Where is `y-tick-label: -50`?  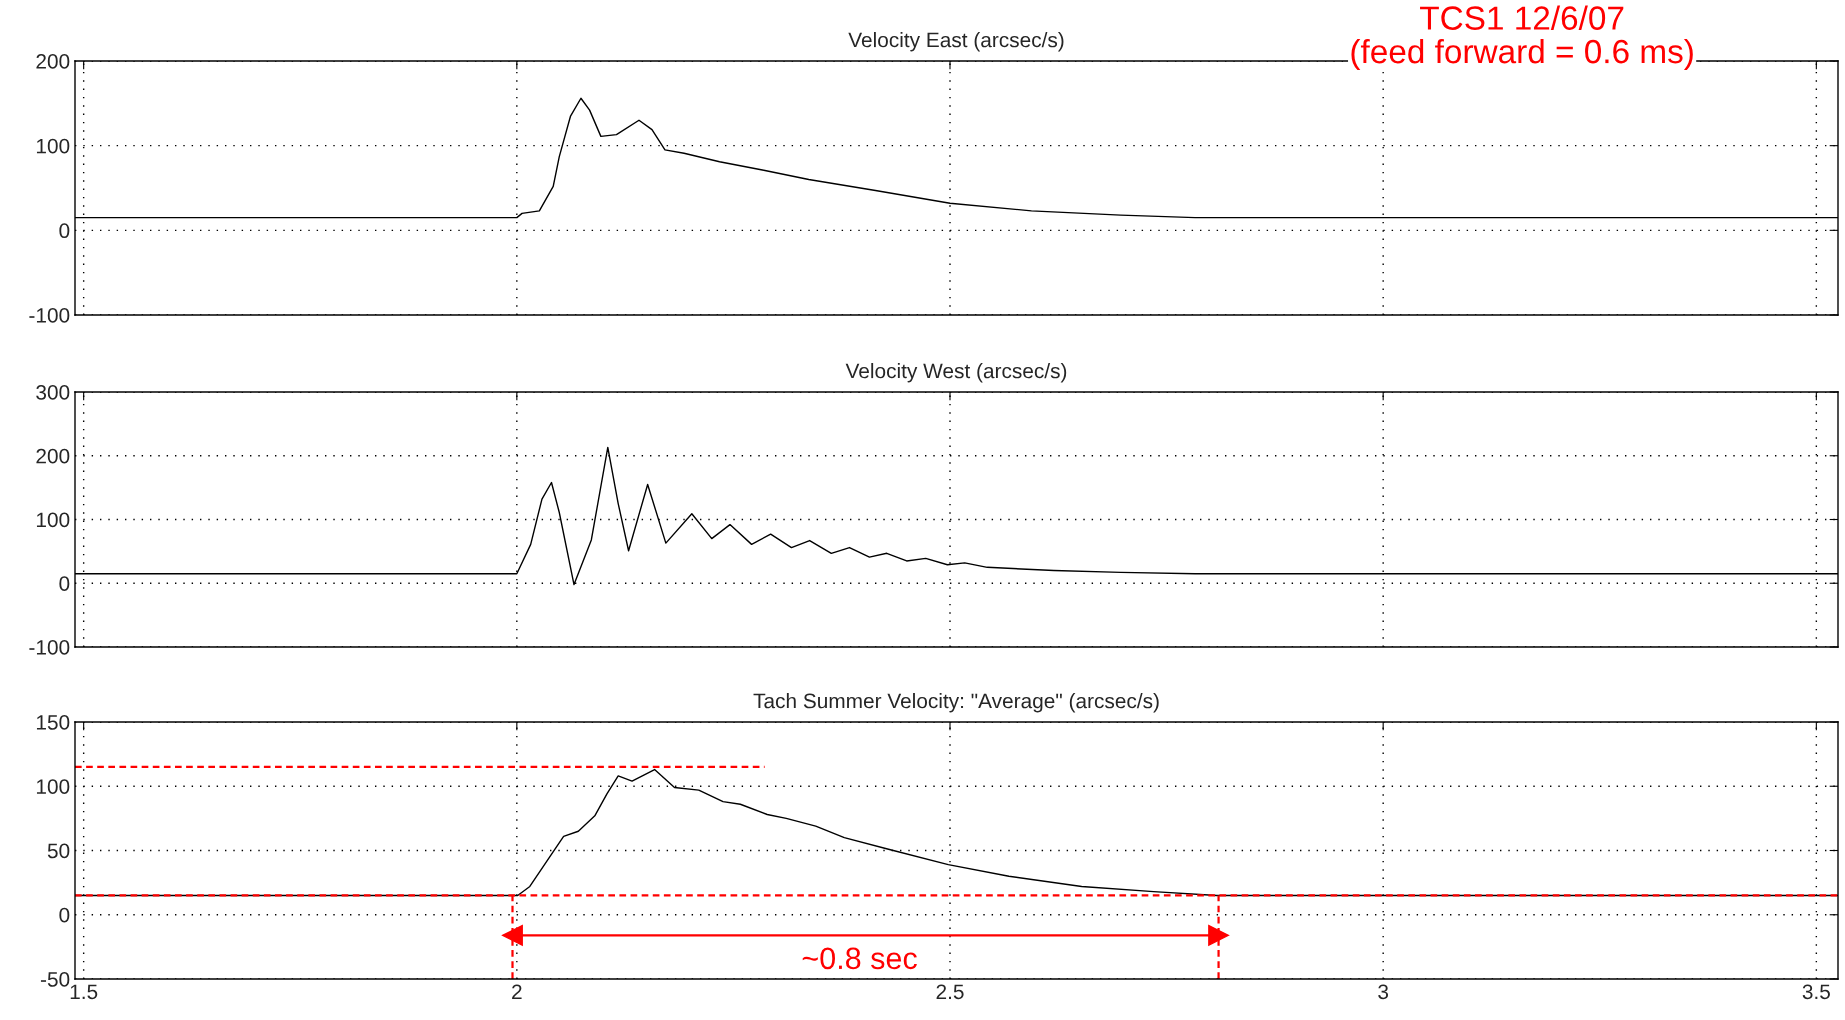
y-tick-label: -50 is located at coordinates (55, 979).